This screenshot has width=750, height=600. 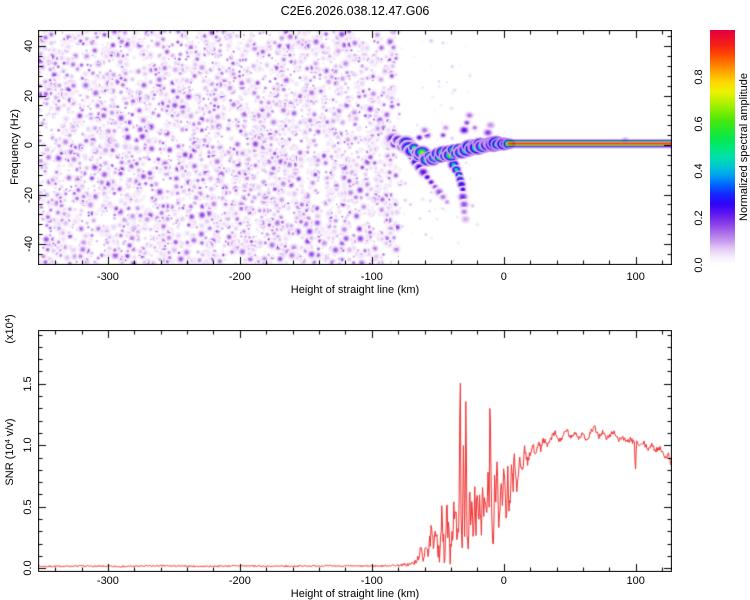 I want to click on spectrogram-y-tick-label: -20, so click(x=29, y=194).